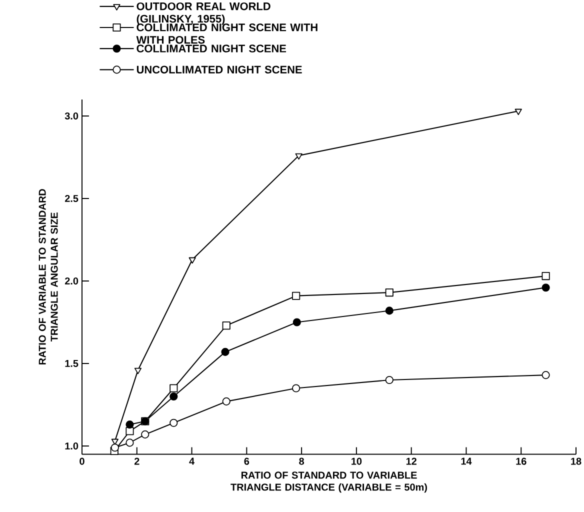 Image resolution: width=584 pixels, height=512 pixels. I want to click on x-tick-label: 6, so click(247, 461).